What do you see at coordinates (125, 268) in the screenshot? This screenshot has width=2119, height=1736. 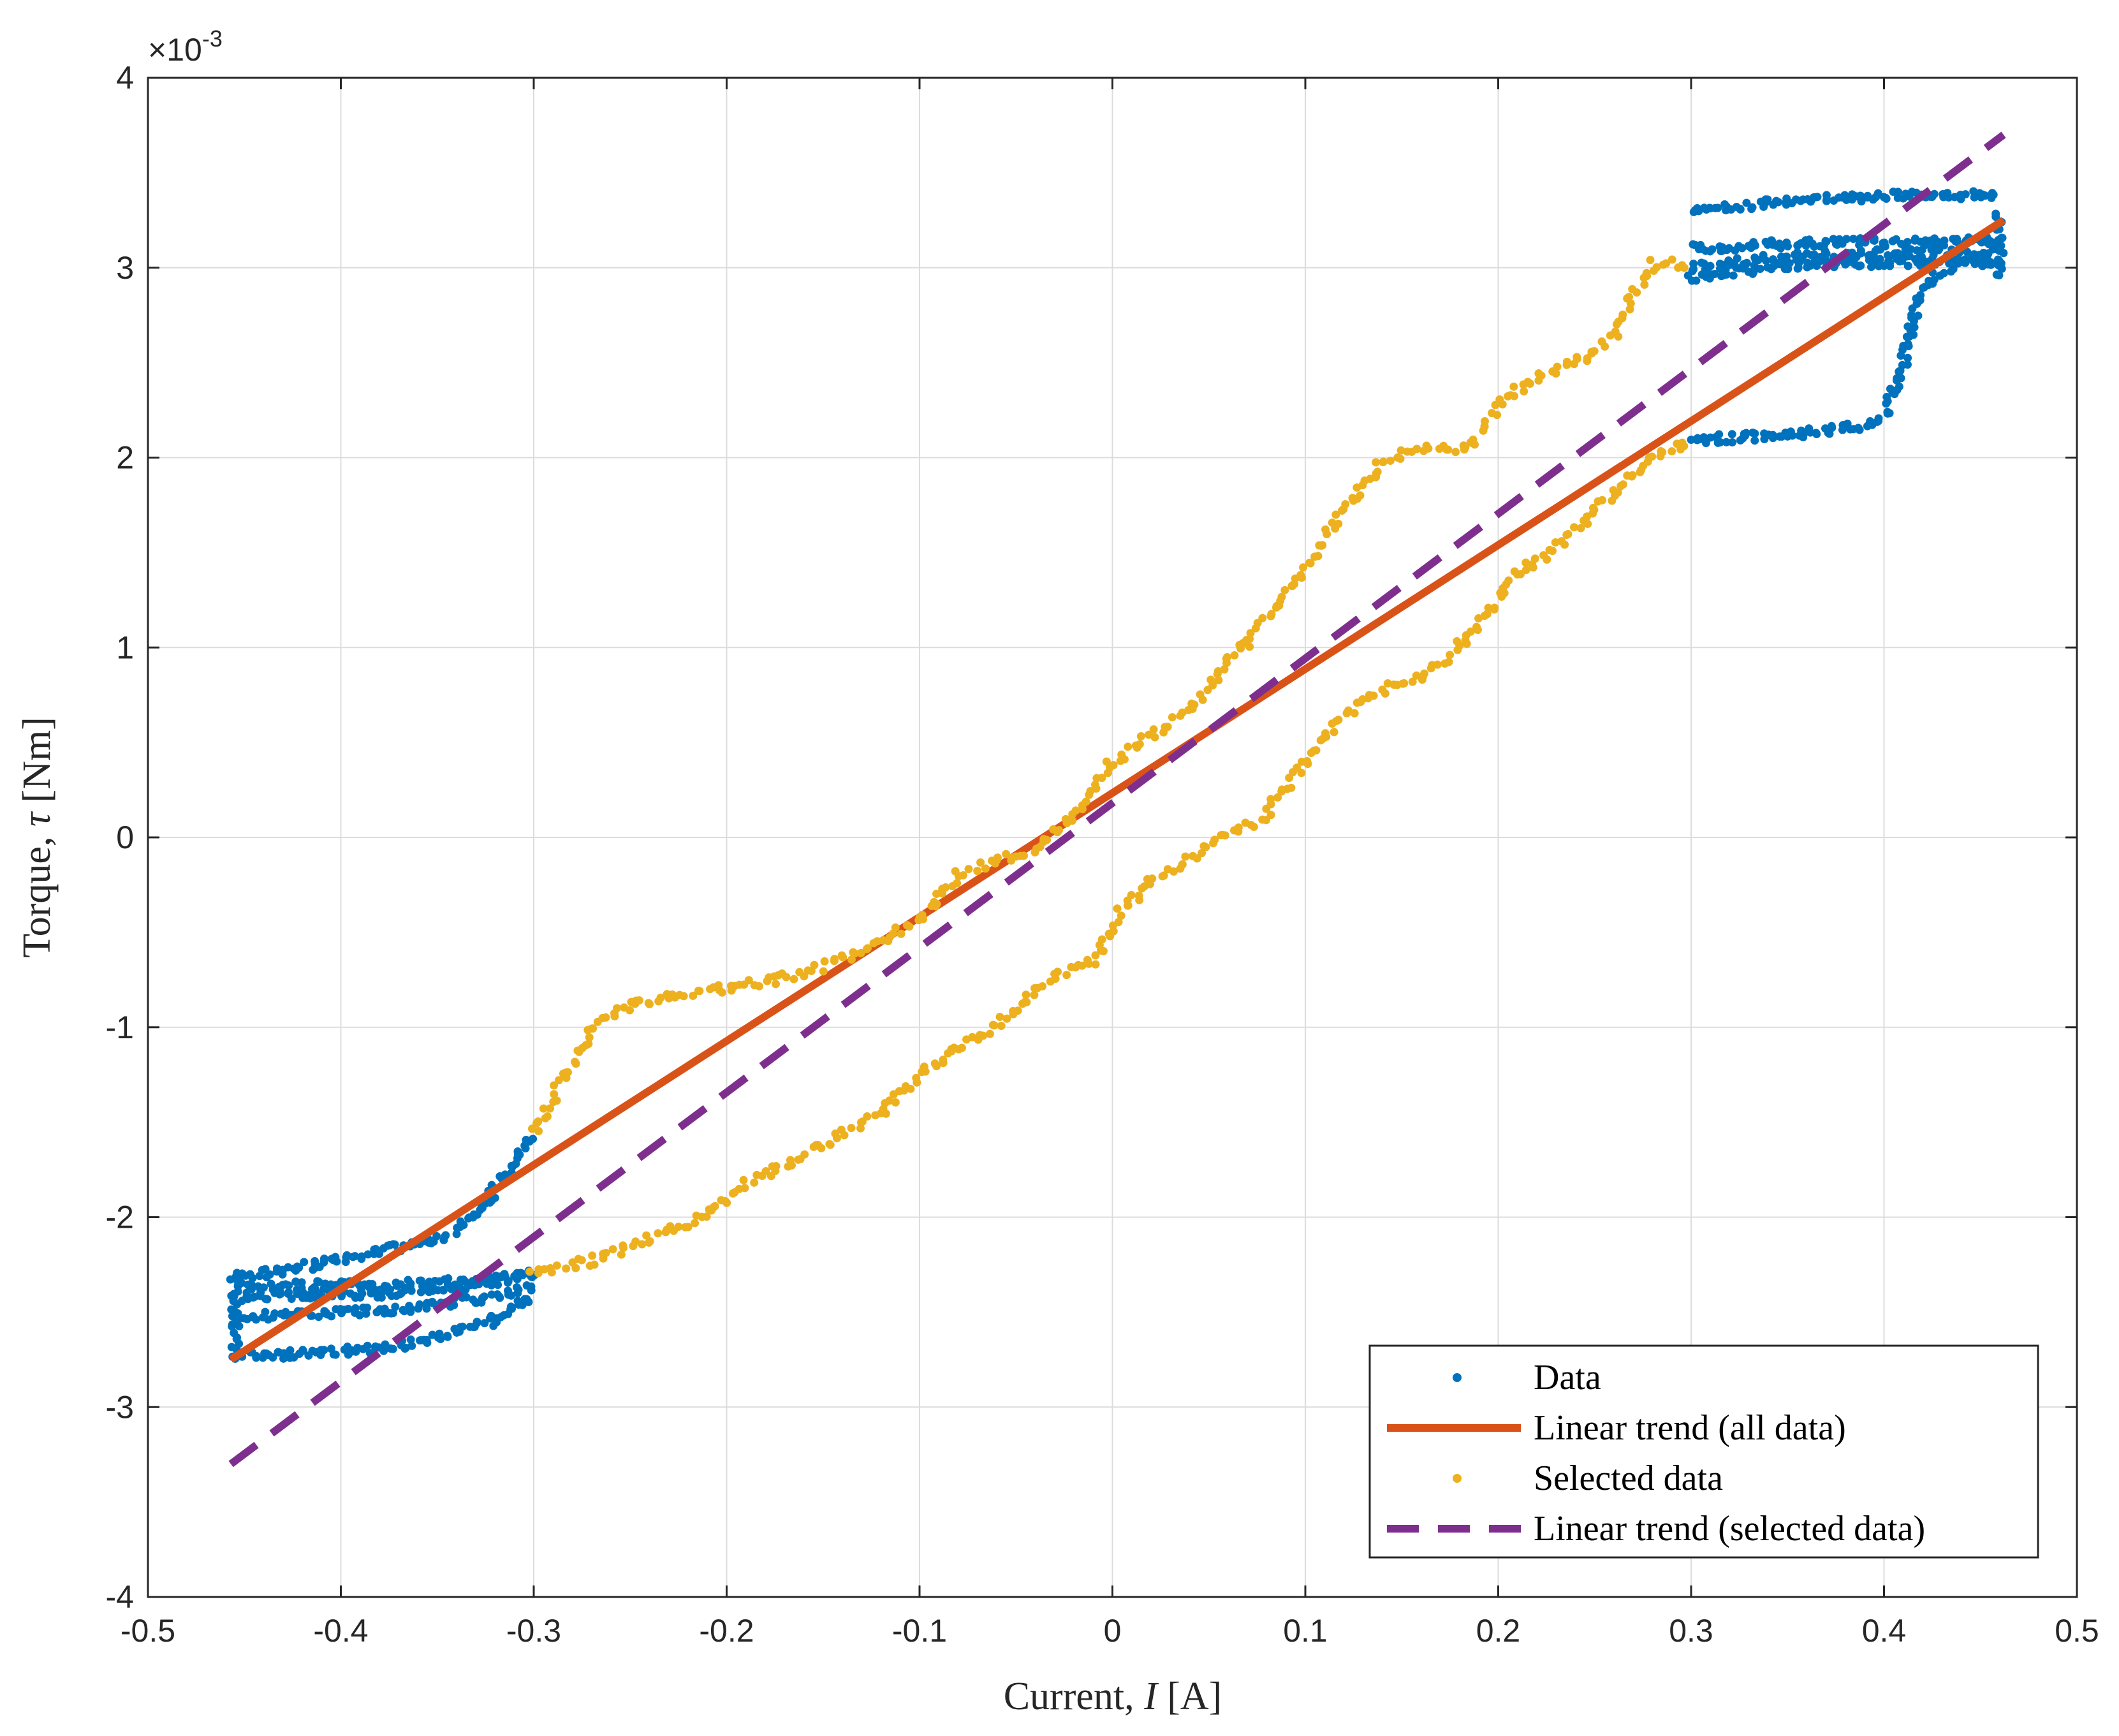 I see `y-tick-label: 3` at bounding box center [125, 268].